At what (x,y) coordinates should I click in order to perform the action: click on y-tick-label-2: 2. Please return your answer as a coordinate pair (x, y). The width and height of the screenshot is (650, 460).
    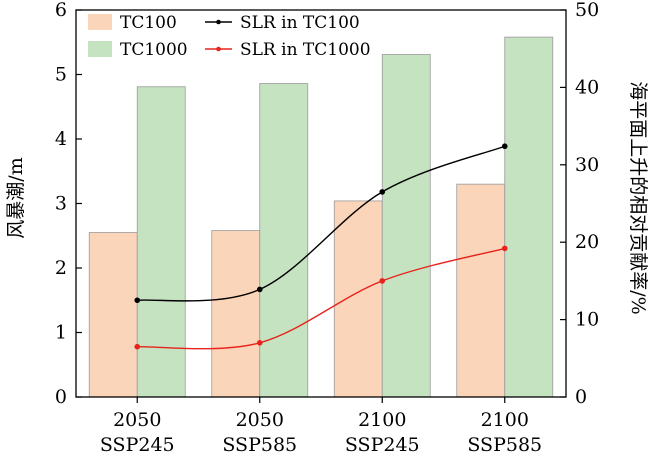
    Looking at the image, I should click on (61, 268).